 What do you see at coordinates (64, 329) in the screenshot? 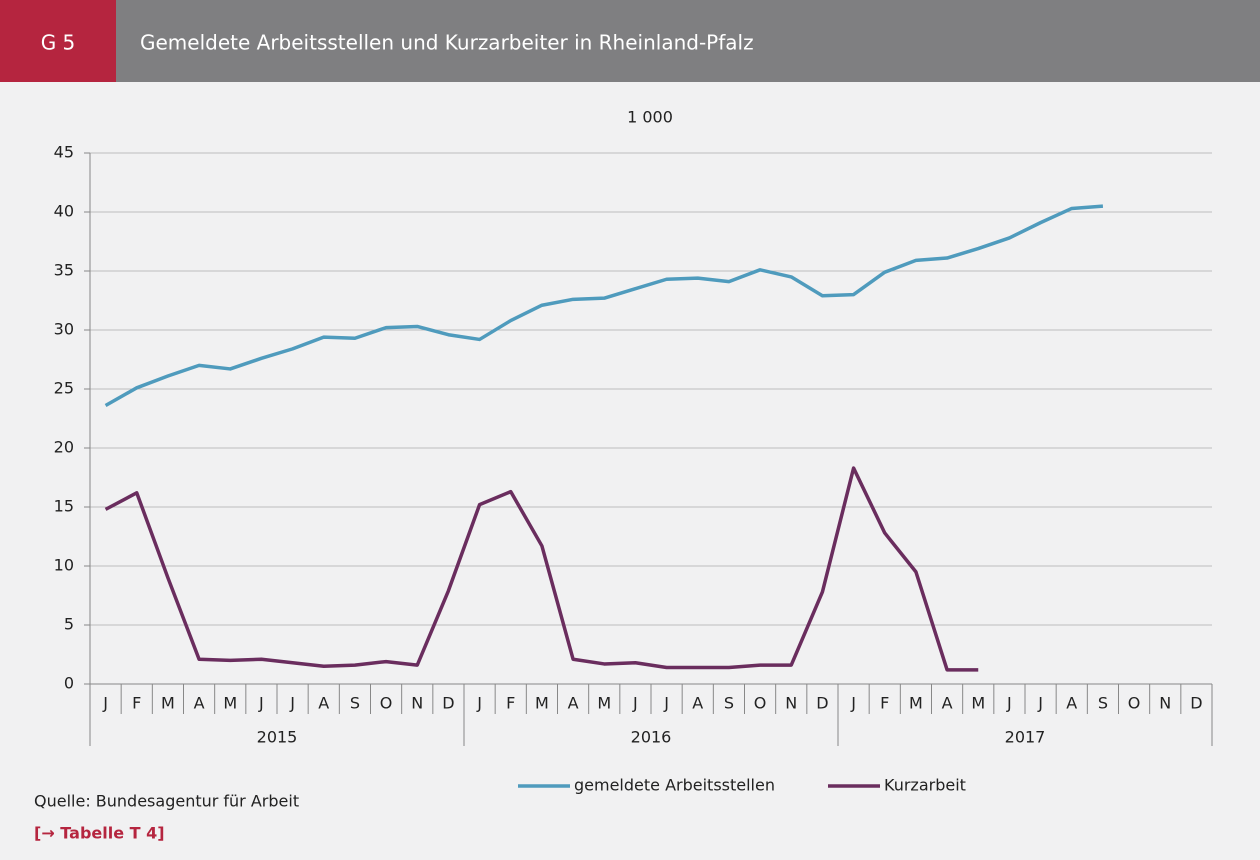
I see `y-tick-label: 30` at bounding box center [64, 329].